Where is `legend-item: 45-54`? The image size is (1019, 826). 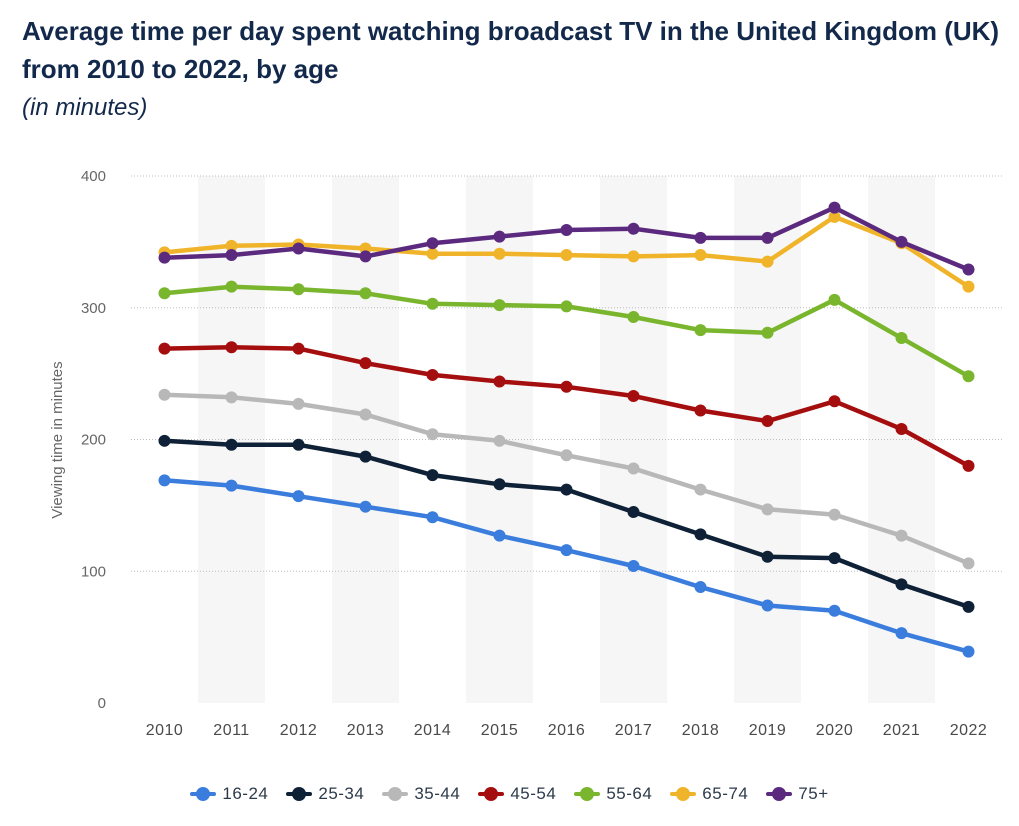
legend-item: 45-54 is located at coordinates (517, 794).